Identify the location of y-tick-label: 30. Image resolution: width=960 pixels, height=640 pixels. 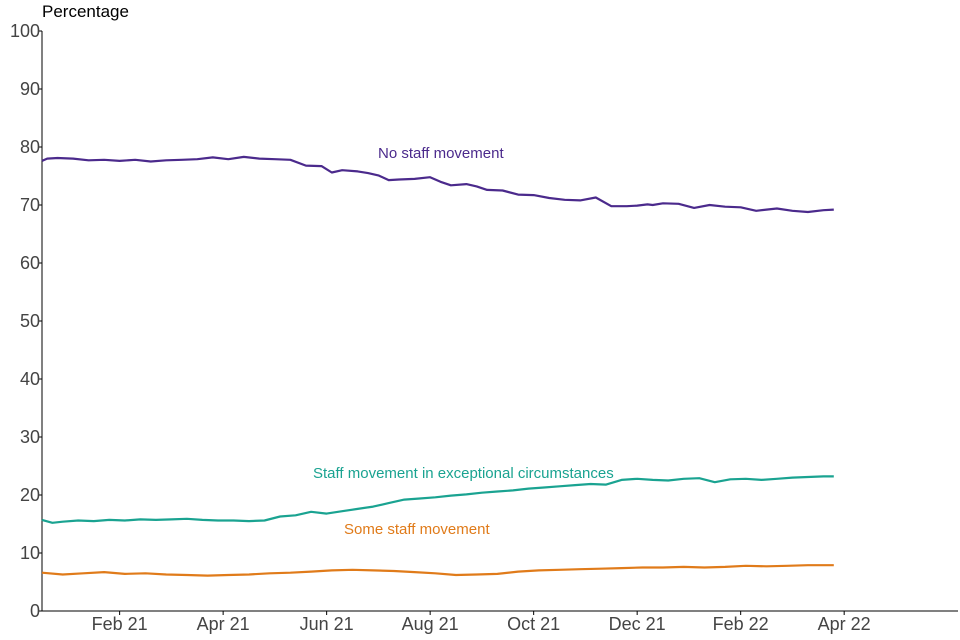
(30, 437).